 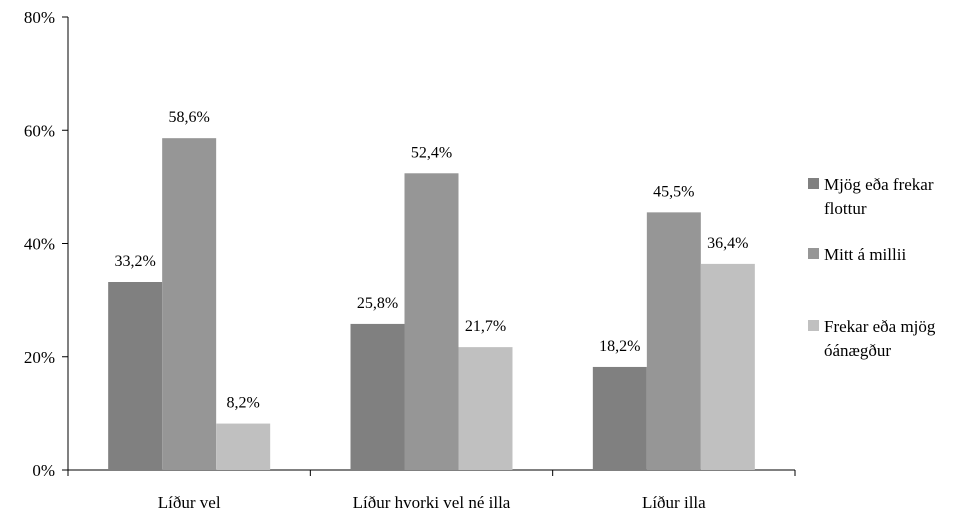 I want to click on data-label: 25,8%, so click(x=377, y=303).